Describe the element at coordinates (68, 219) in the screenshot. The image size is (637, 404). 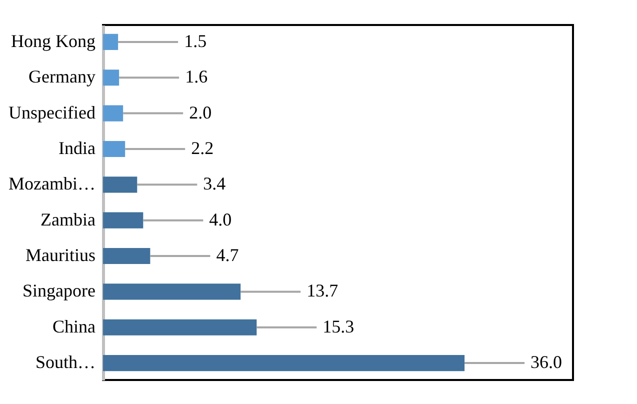
I see `y-tick-label: Zambia` at that location.